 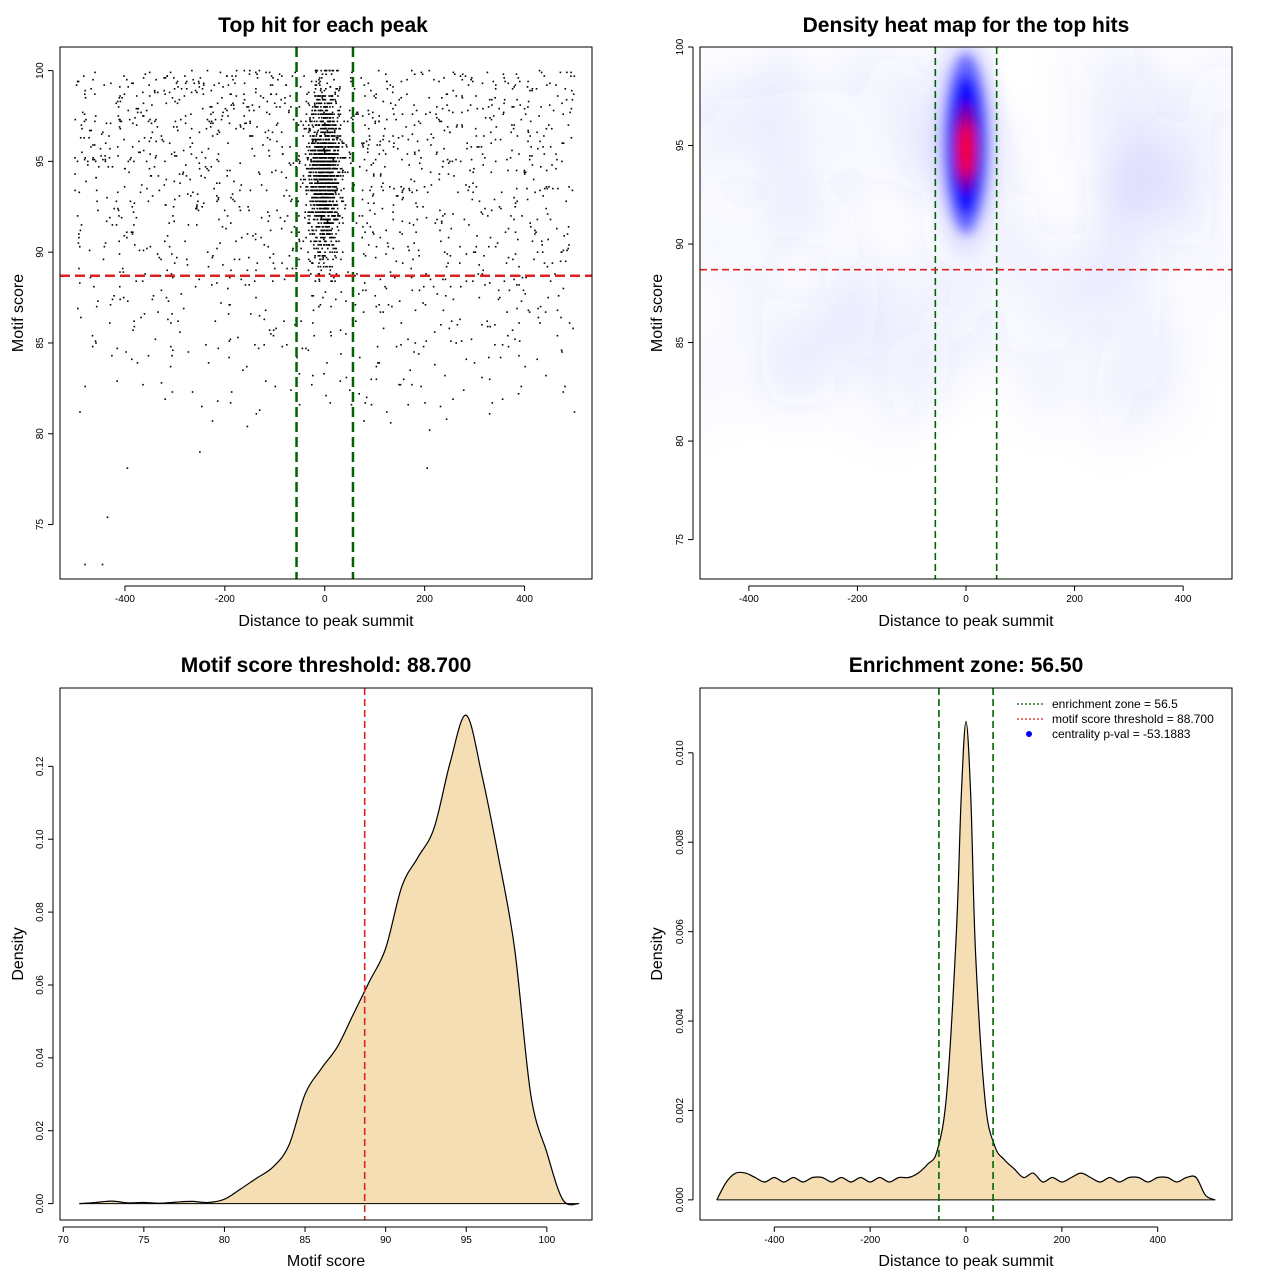 I want to click on distance-density-x-label: Distance to peak summit, so click(x=966, y=1261).